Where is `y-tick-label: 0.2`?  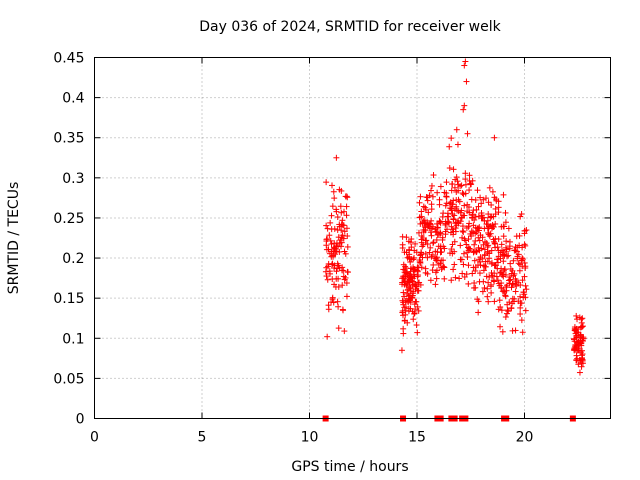 y-tick-label: 0.2 is located at coordinates (73, 259).